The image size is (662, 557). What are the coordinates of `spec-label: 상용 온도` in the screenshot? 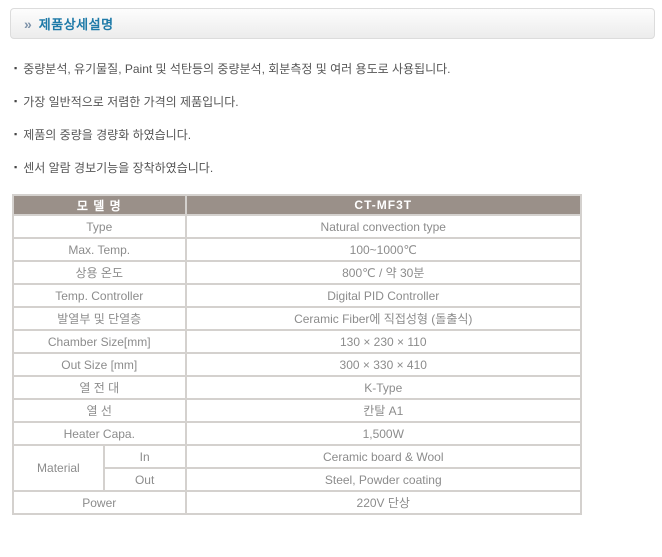 It's located at (99, 272).